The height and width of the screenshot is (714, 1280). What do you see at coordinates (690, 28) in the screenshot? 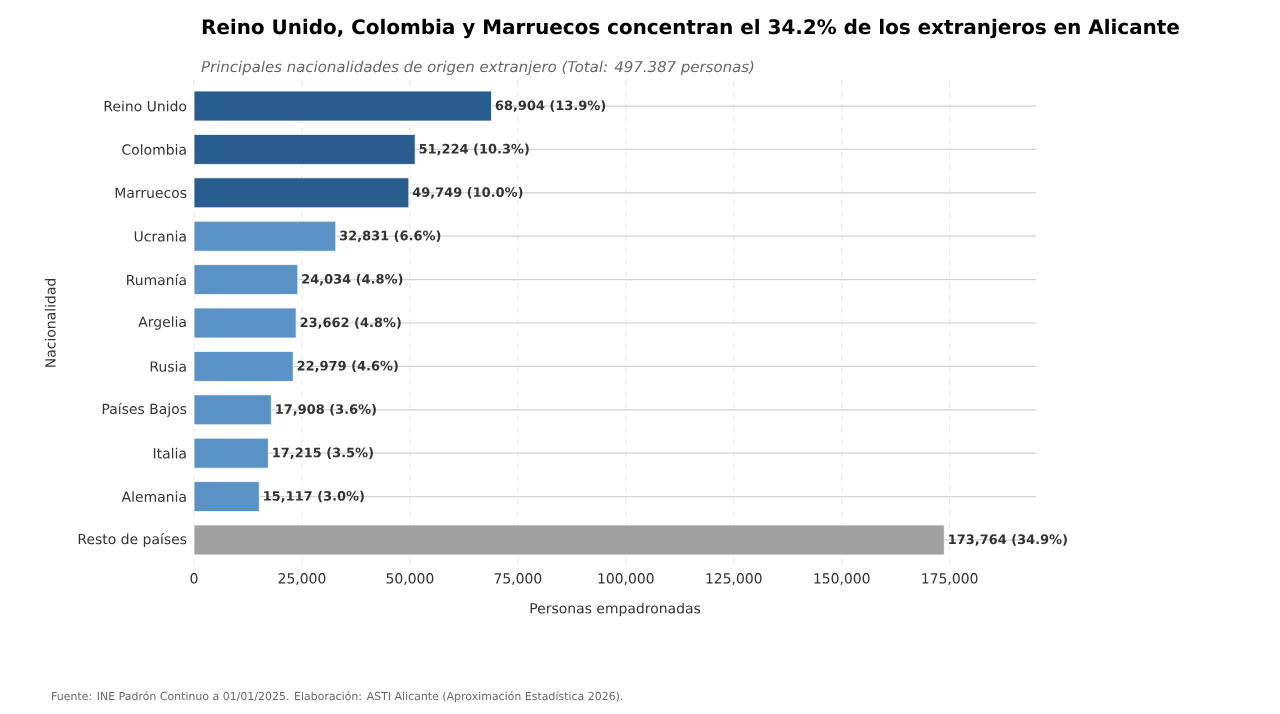
I see `chart-title: Reino Unido, Colombia y Marruecos concentran el 34.2% de los extranjeros en Alicante` at bounding box center [690, 28].